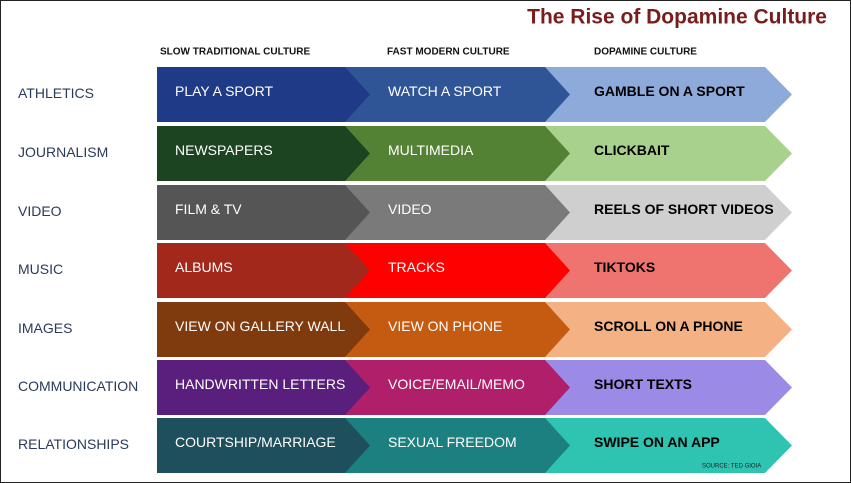 The image size is (851, 483). I want to click on cell-text: COURTSHIP/MARRIAGE, so click(255, 442).